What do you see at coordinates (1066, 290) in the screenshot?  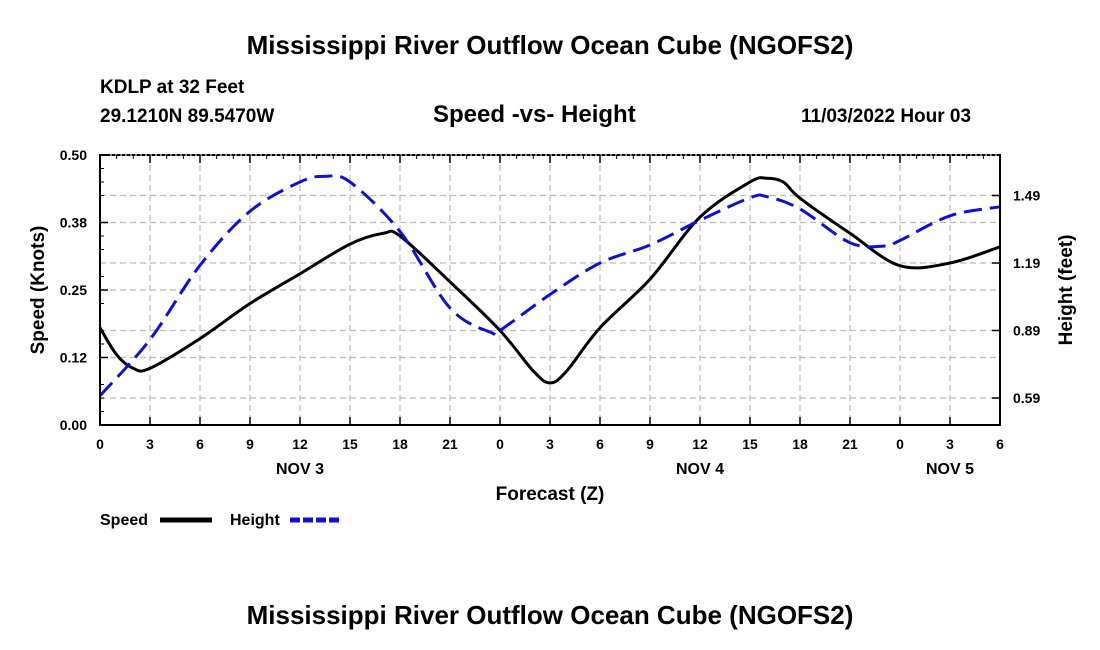 I see `y2-axis-label: Height (feet)` at bounding box center [1066, 290].